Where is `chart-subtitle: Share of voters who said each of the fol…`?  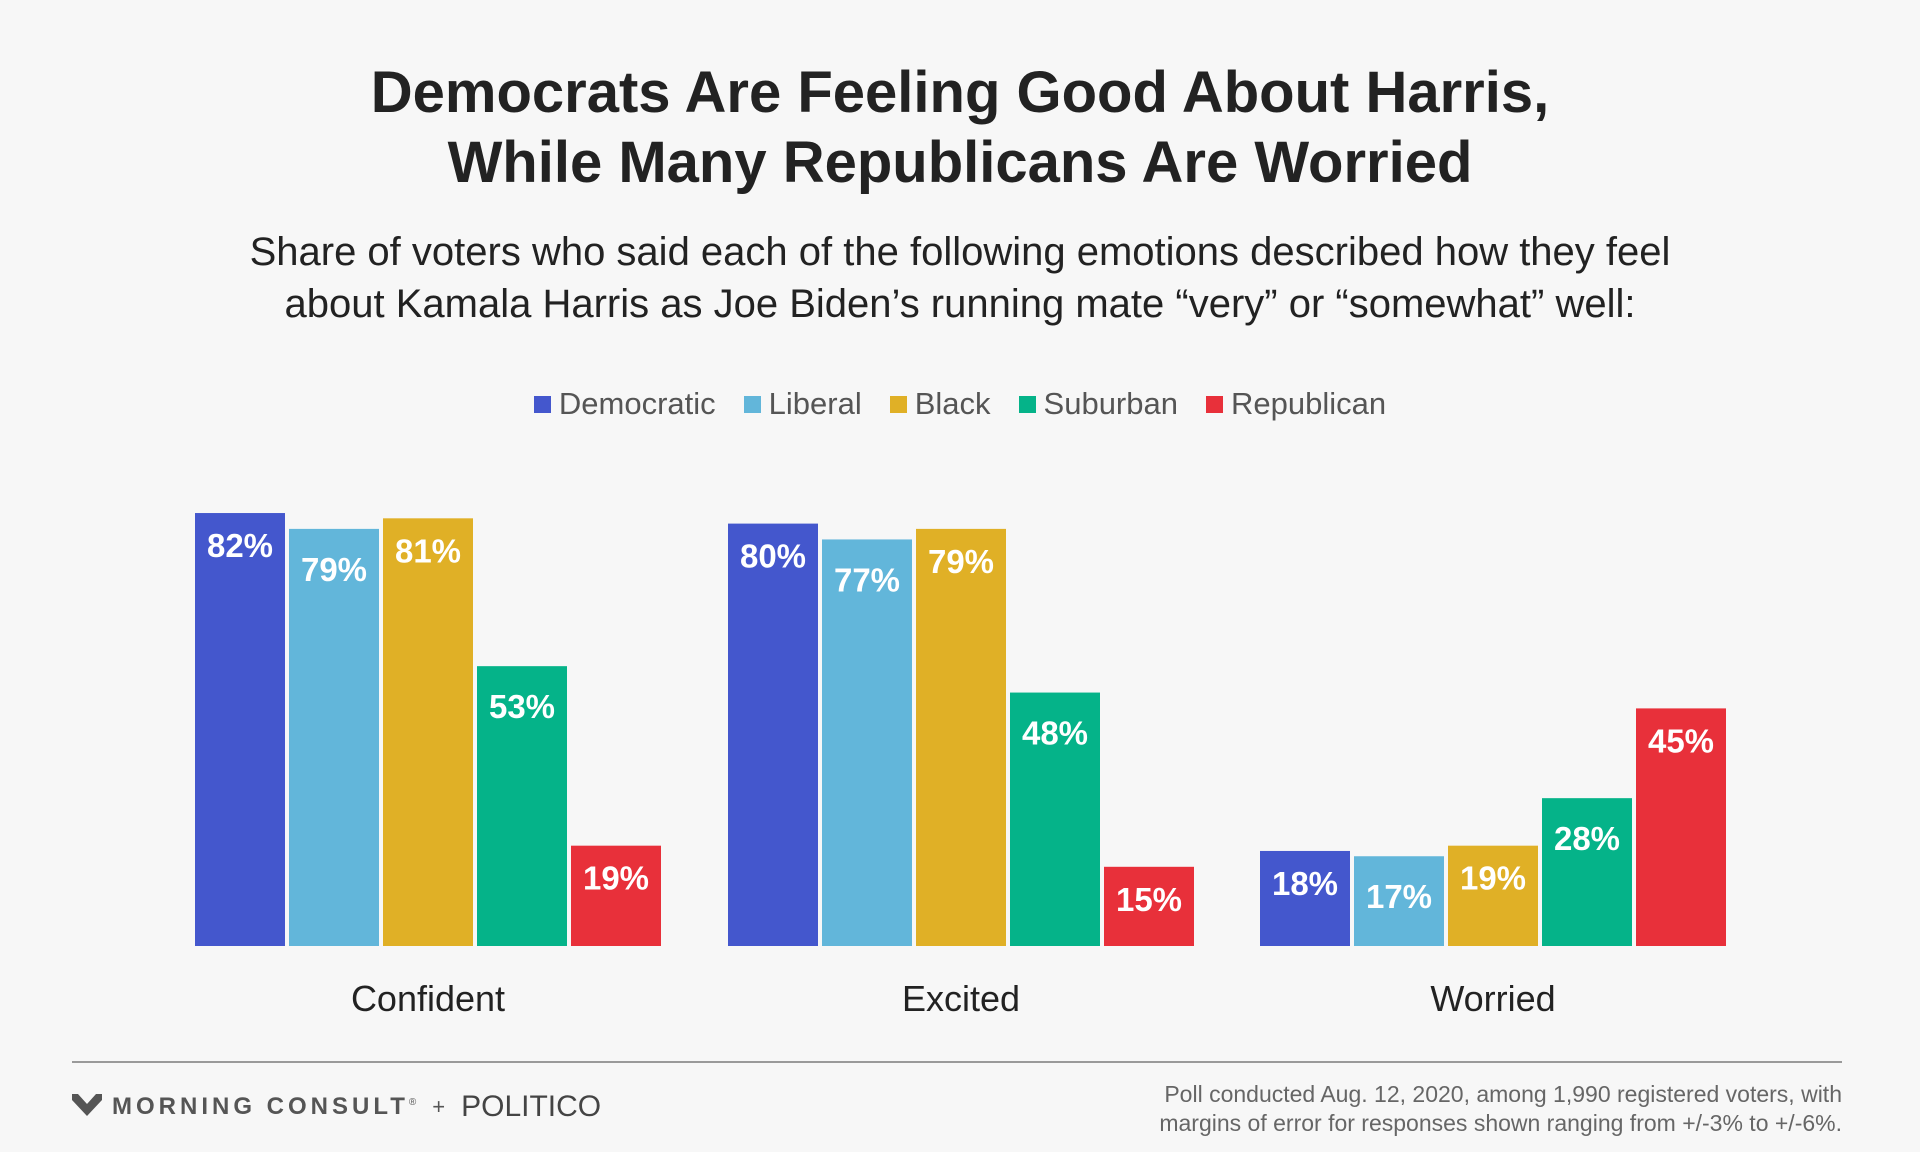
chart-subtitle: Share of voters who said each of the fol… is located at coordinates (960, 278).